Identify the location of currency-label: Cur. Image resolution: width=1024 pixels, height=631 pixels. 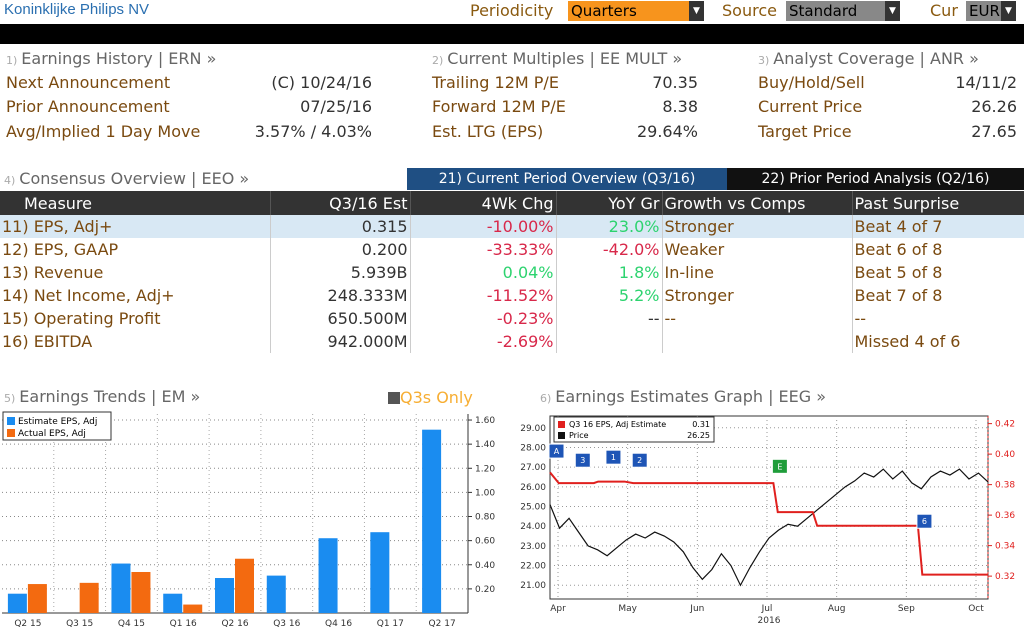
(944, 10).